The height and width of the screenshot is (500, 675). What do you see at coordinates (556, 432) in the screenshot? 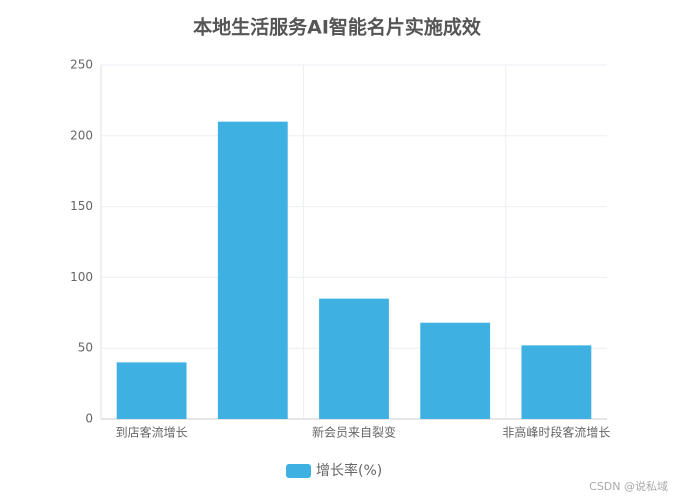
I see `x-tick-label: 非高峰时段客流增长` at bounding box center [556, 432].